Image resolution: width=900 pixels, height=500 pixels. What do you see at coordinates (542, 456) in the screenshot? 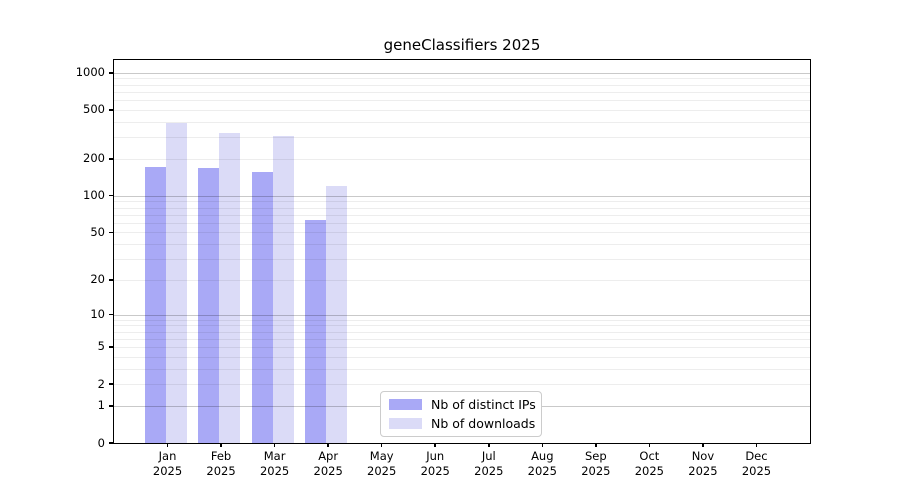
I see `x-tick-month: Aug` at bounding box center [542, 456].